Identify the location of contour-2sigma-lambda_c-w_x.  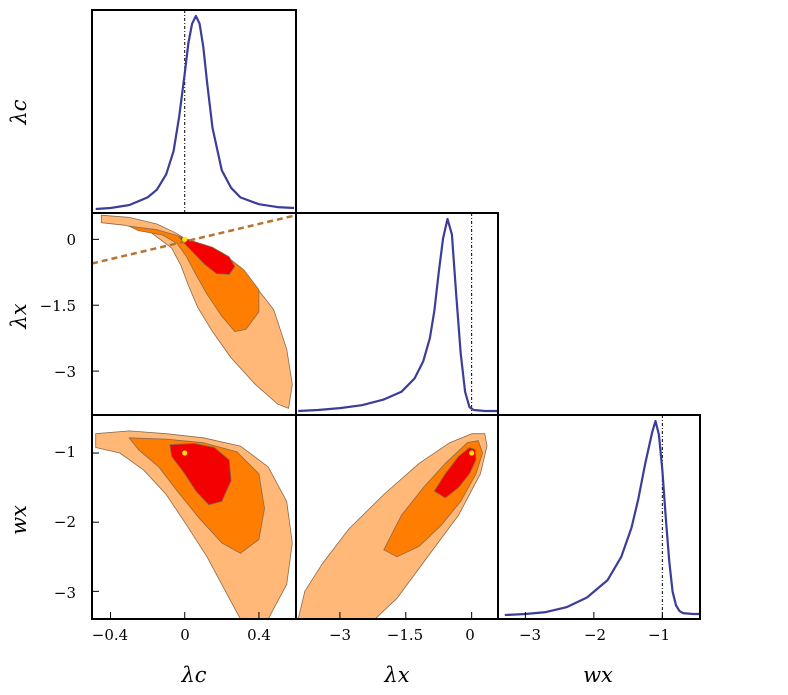
(196, 495).